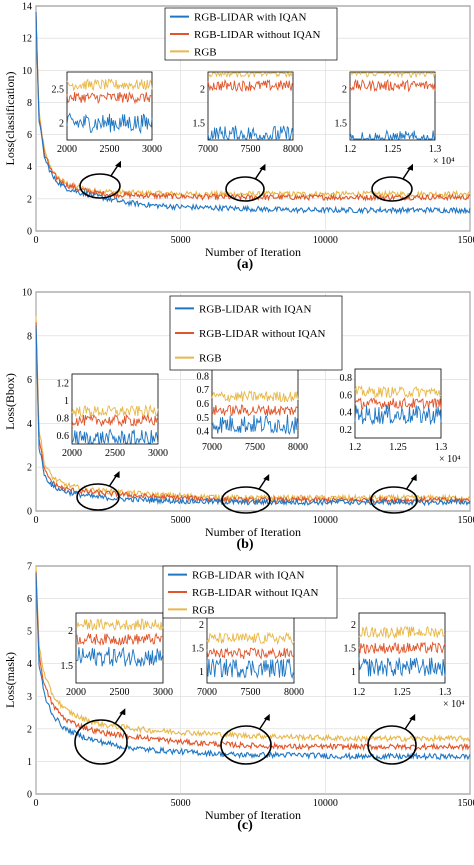 The width and height of the screenshot is (474, 865). I want to click on inset-x-tick-label: 7000, so click(208, 149).